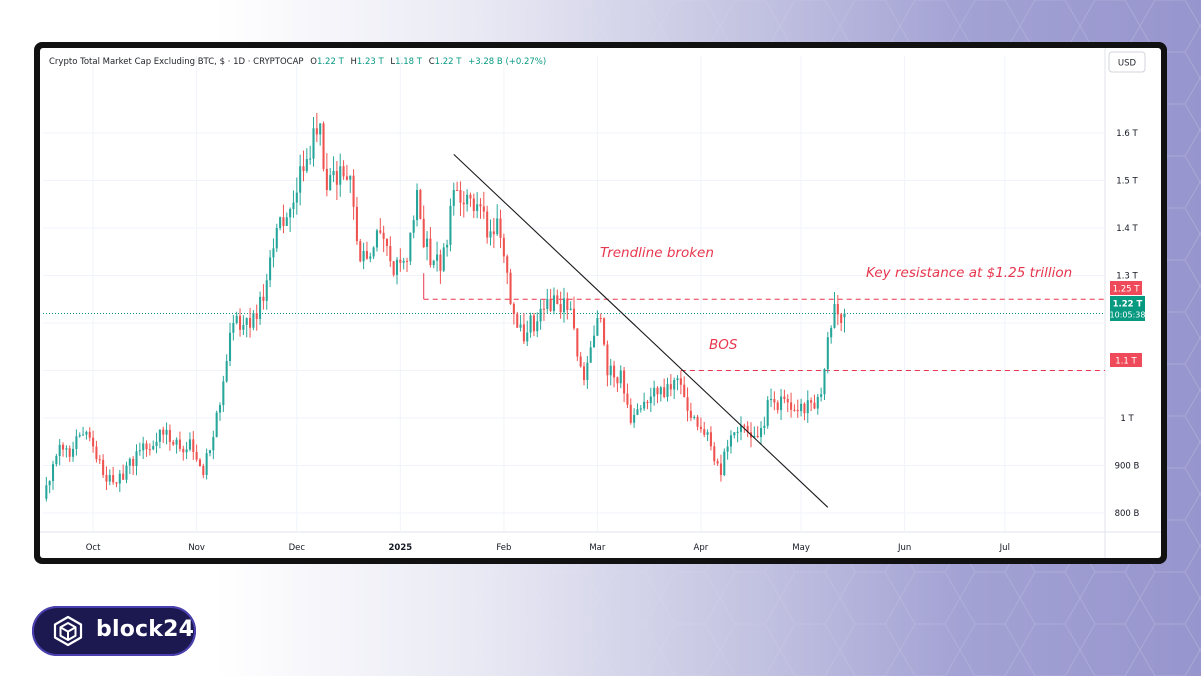  I want to click on currency-button, so click(1127, 62).